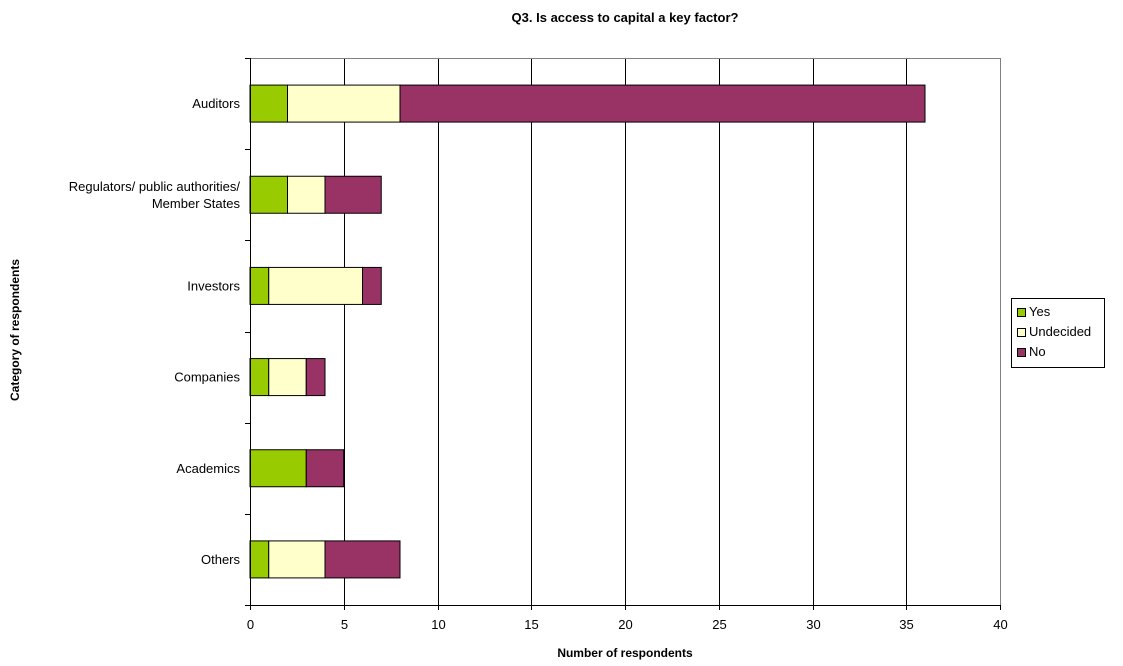 The height and width of the screenshot is (666, 1123). What do you see at coordinates (1000, 624) in the screenshot?
I see `x-tick-label-40: 40` at bounding box center [1000, 624].